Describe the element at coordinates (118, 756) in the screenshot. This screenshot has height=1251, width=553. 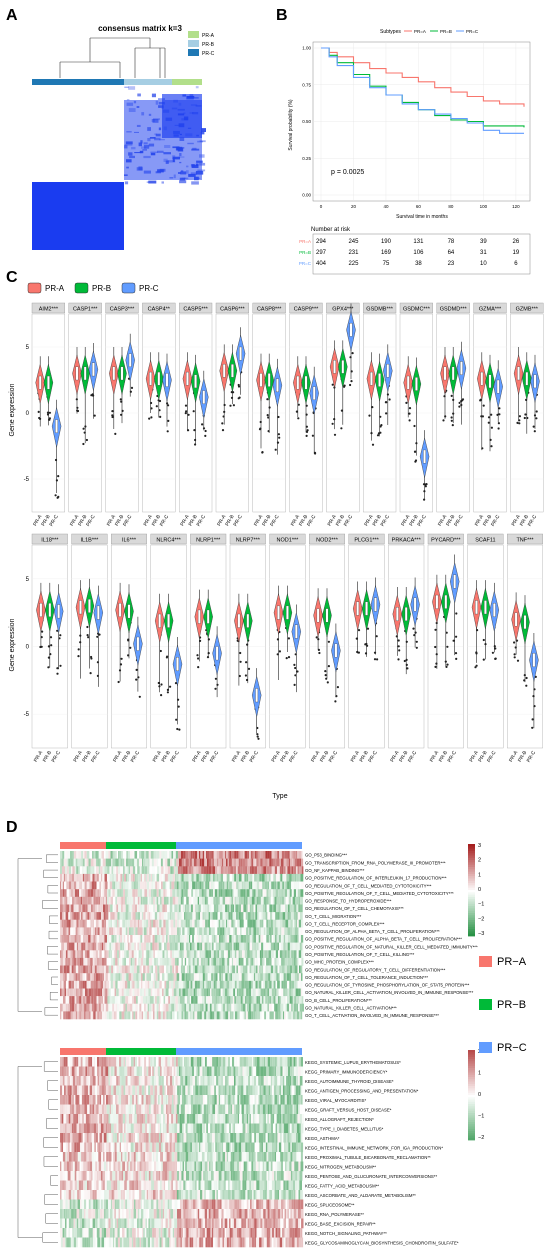
I see `x-tick: PR-A` at that location.